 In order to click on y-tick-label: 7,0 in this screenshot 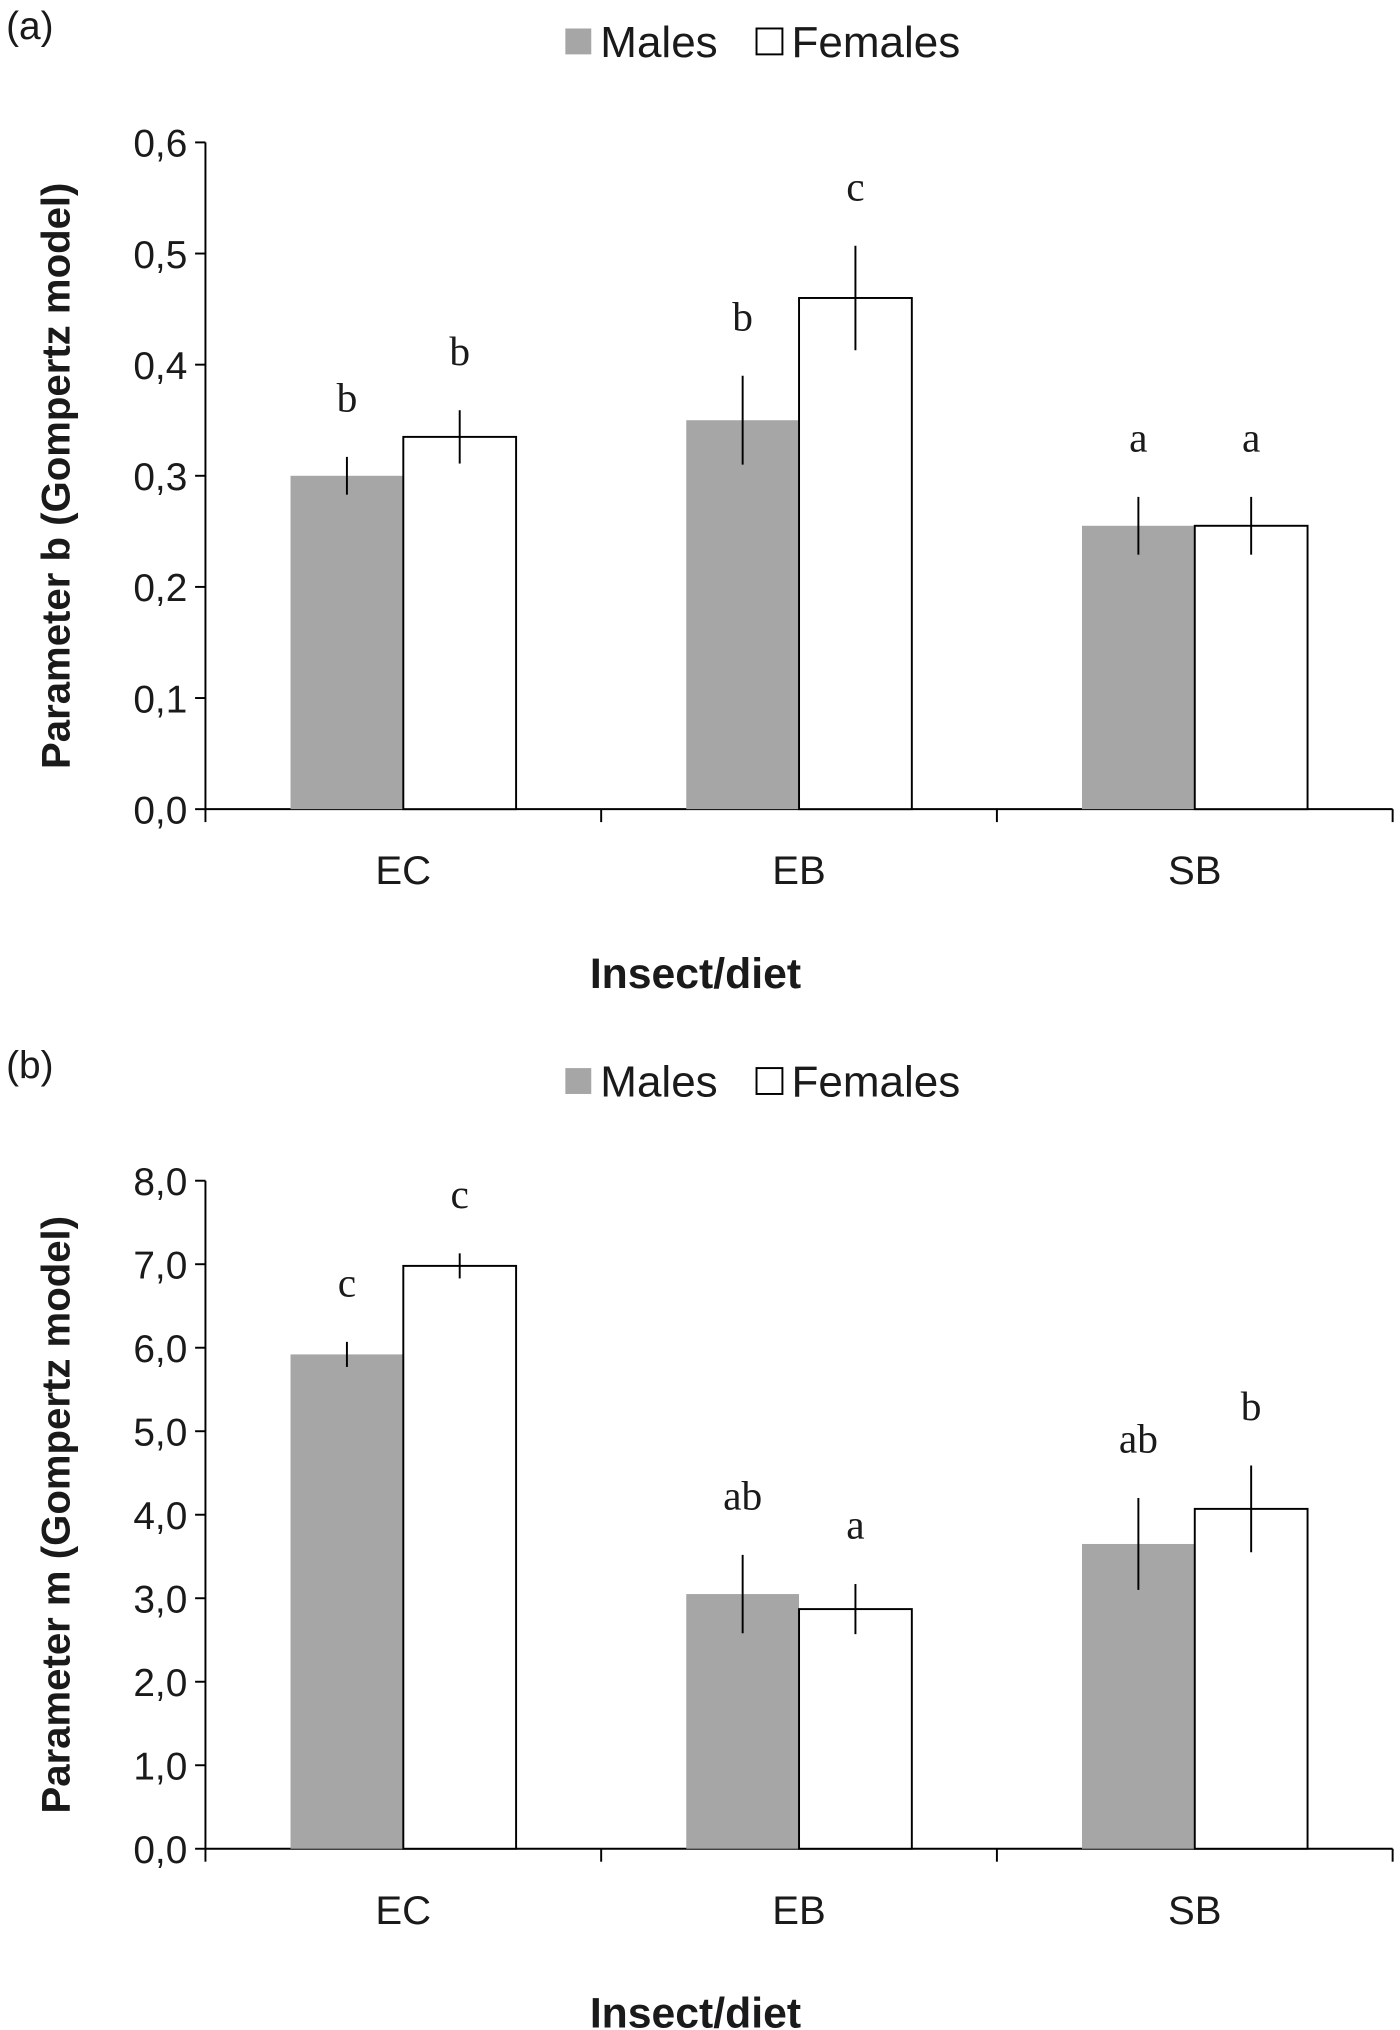, I will do `click(160, 1265)`.